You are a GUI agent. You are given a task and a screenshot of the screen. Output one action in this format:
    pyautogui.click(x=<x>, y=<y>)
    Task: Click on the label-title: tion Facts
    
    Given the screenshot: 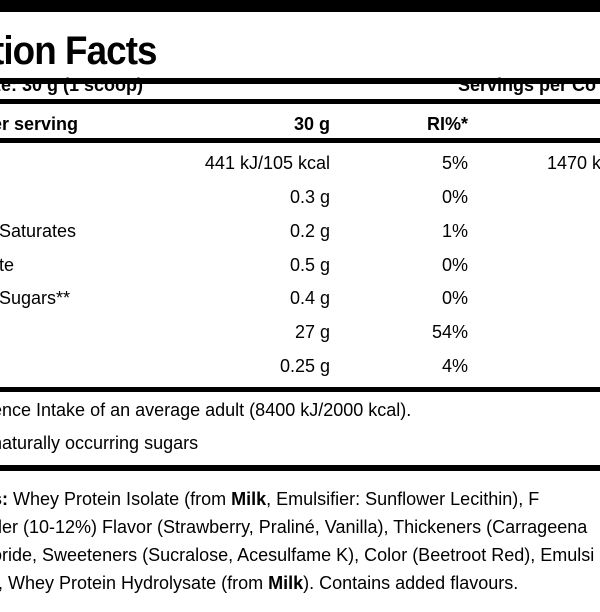 What is the action you would take?
    pyautogui.click(x=79, y=51)
    